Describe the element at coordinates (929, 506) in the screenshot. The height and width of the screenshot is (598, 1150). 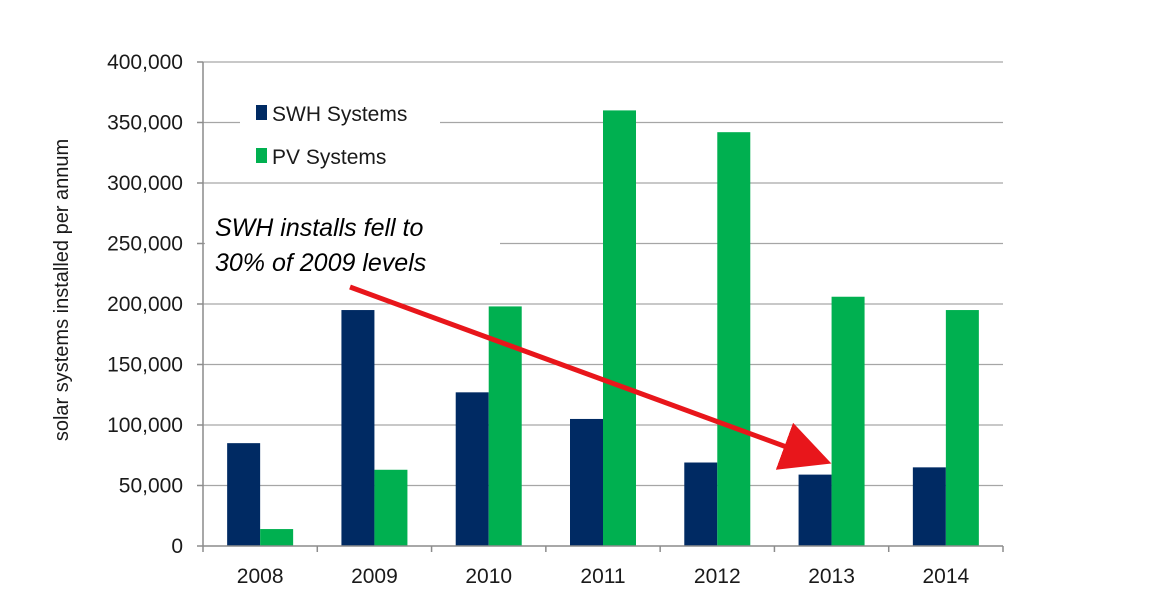
I see `bar-swh-2014` at that location.